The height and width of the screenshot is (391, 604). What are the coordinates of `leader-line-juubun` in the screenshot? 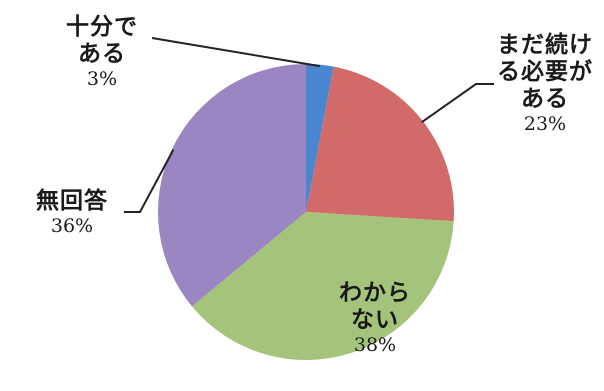 It's located at (235, 52).